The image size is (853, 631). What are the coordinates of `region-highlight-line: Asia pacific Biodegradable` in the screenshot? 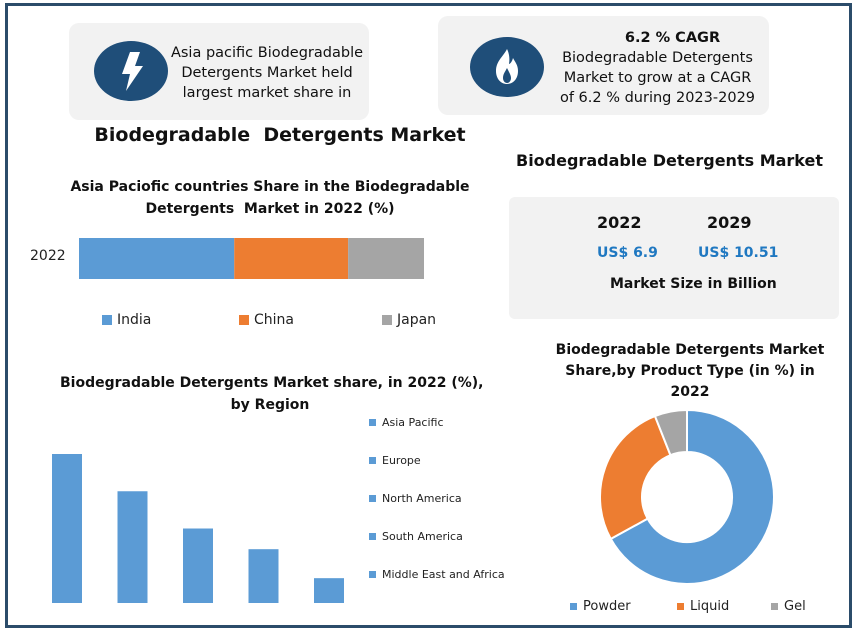 It's located at (267, 53).